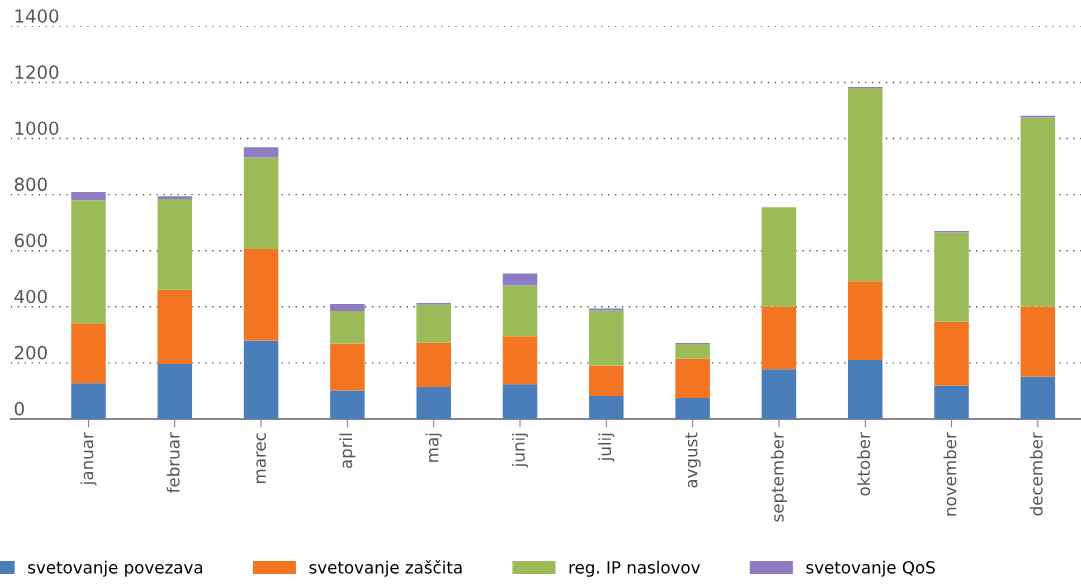  Describe the element at coordinates (385, 568) in the screenshot. I see `legend-label: svetovanje zaščita` at that location.